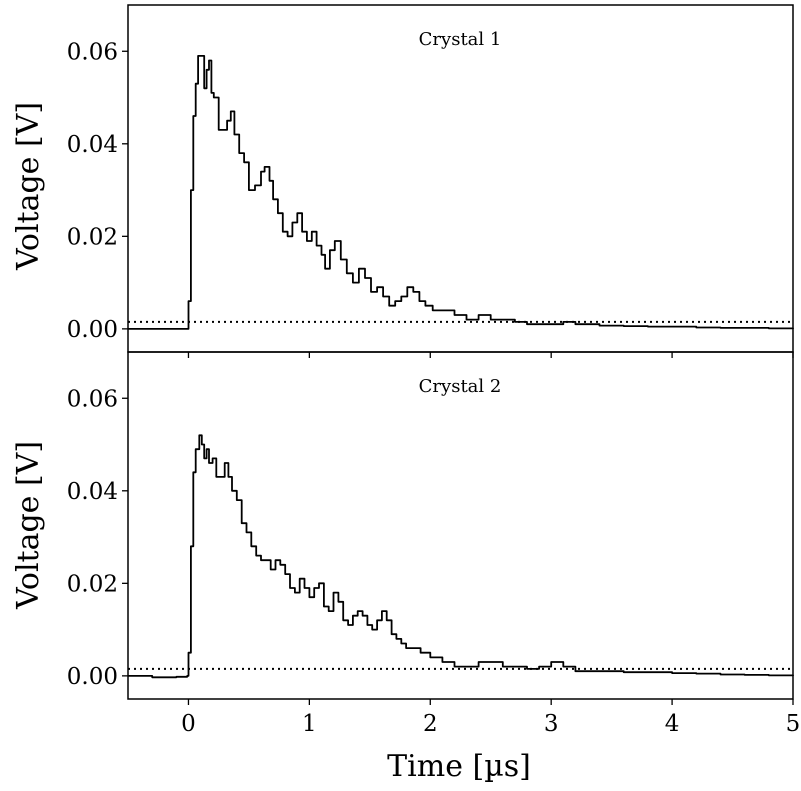  Describe the element at coordinates (793, 724) in the screenshot. I see `x-tick-label: 5` at that location.